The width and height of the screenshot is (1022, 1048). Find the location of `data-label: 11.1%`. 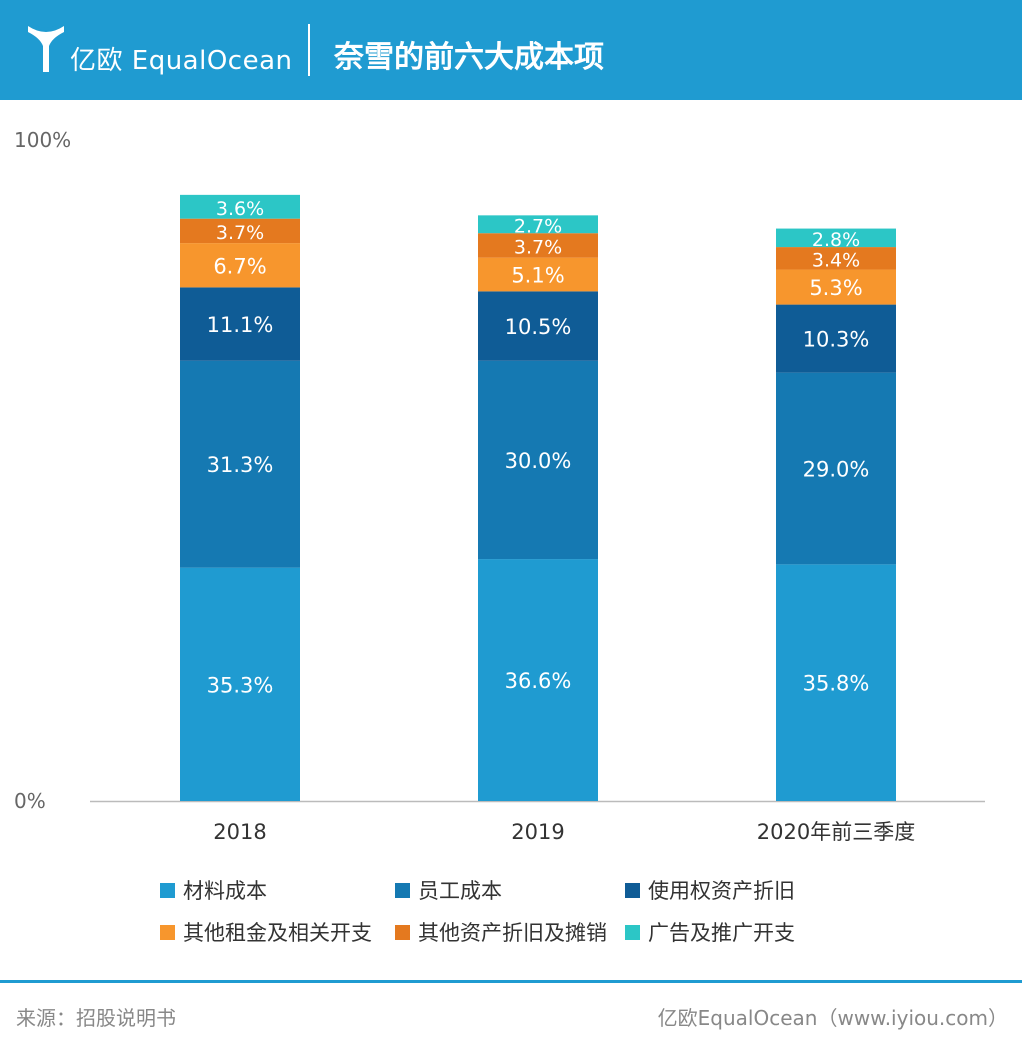

data-label: 11.1% is located at coordinates (240, 325).